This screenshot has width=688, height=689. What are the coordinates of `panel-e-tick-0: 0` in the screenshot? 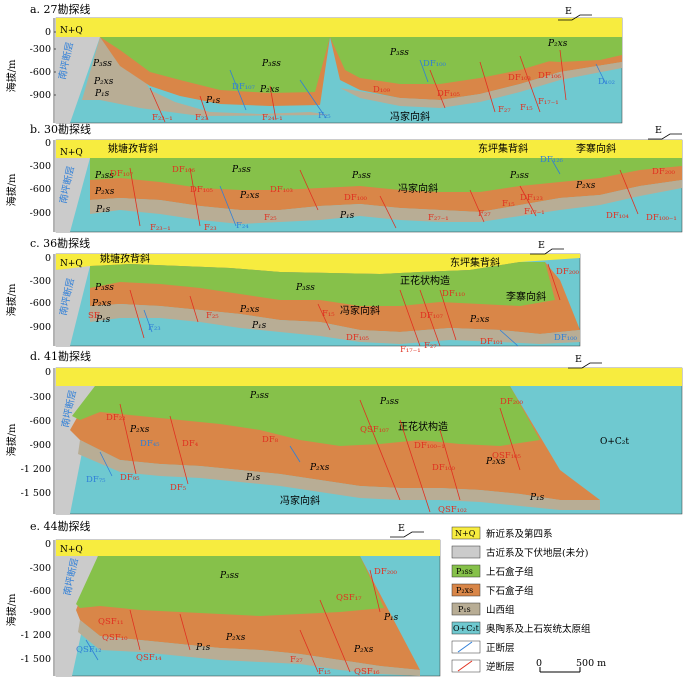 It's located at (48, 544).